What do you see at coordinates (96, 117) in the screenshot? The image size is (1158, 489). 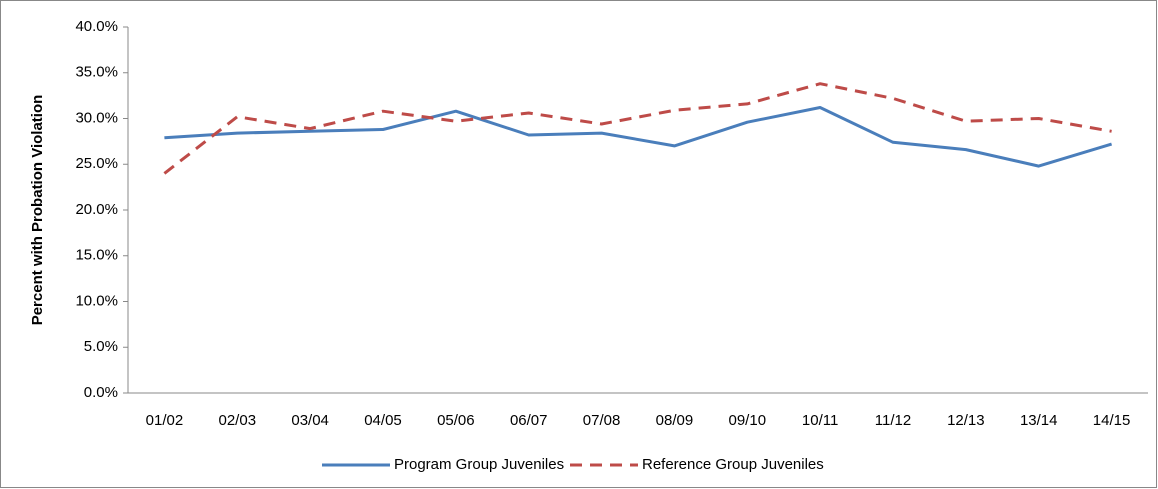 I see `y-tick-label: 30.0%` at bounding box center [96, 117].